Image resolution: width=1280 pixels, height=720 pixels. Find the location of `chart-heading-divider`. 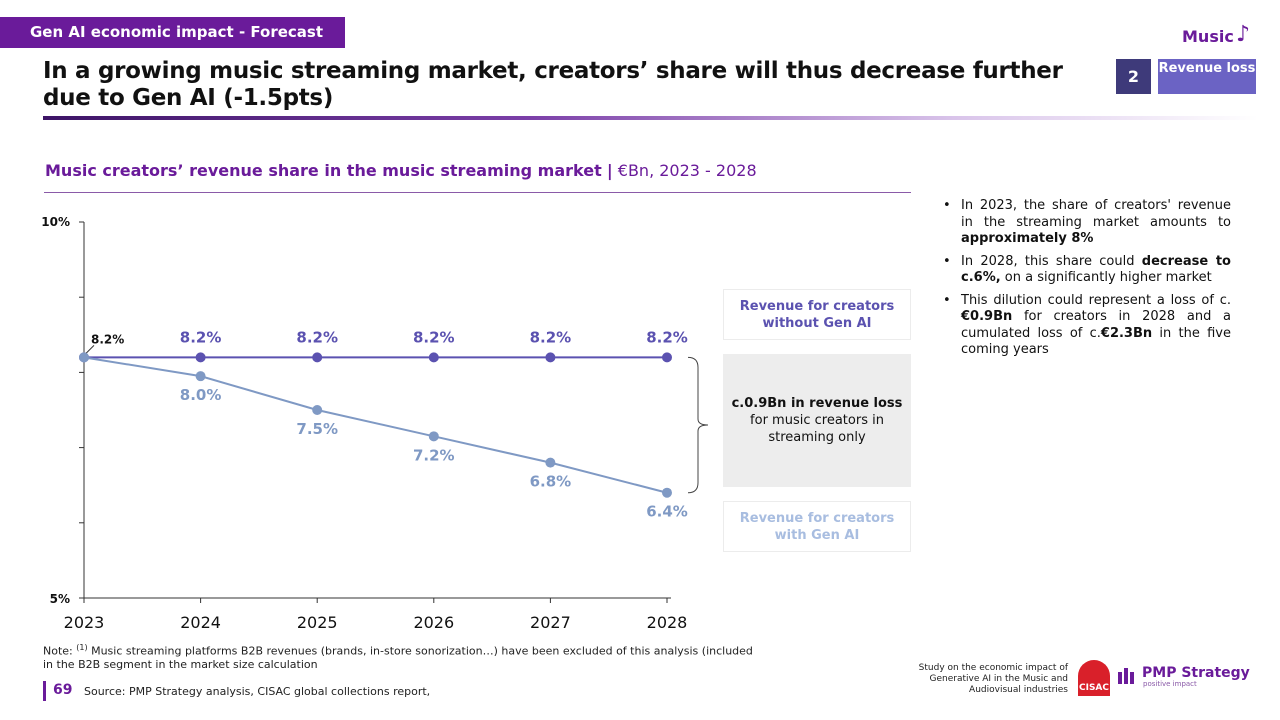

chart-heading-divider is located at coordinates (477, 192).